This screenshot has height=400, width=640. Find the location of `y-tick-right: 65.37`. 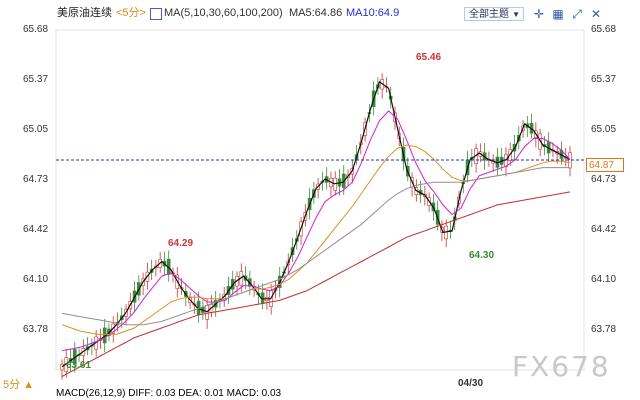

y-tick-right: 65.37 is located at coordinates (604, 79).